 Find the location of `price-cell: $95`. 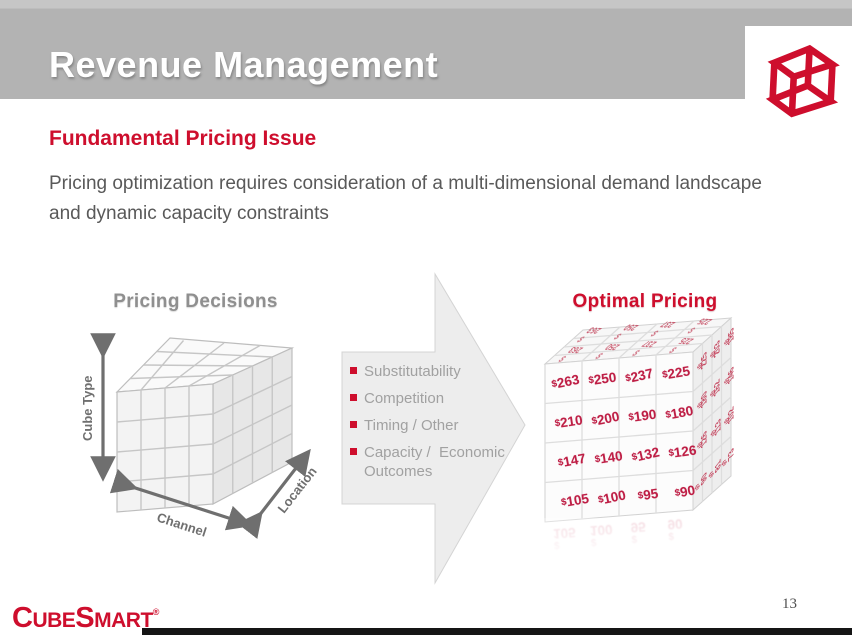

price-cell: $95 is located at coordinates (648, 494).